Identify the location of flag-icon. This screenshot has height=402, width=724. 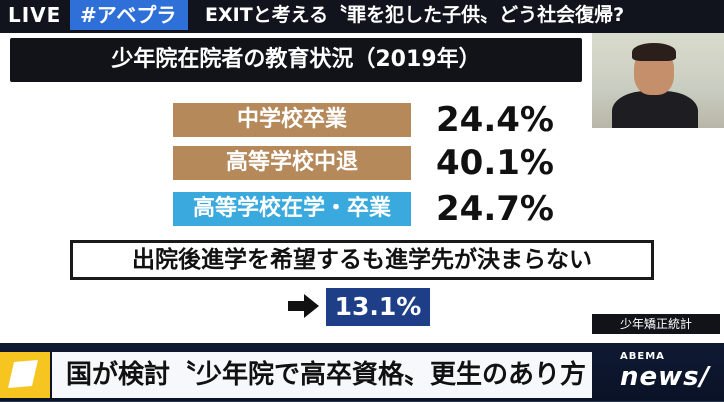
(23, 374).